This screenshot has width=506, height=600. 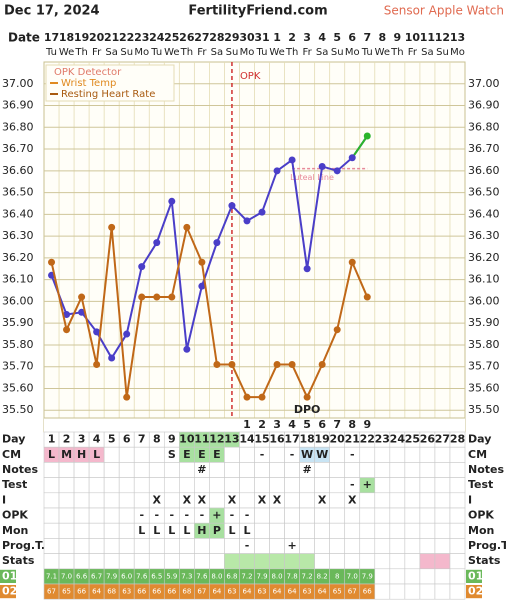 I want to click on cell-text: 66, so click(x=171, y=592).